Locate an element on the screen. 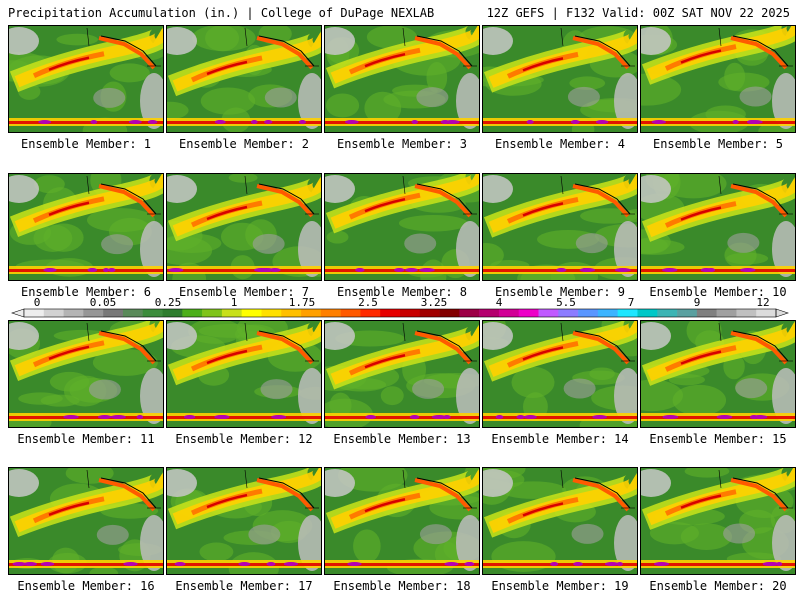 This screenshot has width=800, height=600. panel-caption: Ensemble Member: 3 is located at coordinates (402, 144).